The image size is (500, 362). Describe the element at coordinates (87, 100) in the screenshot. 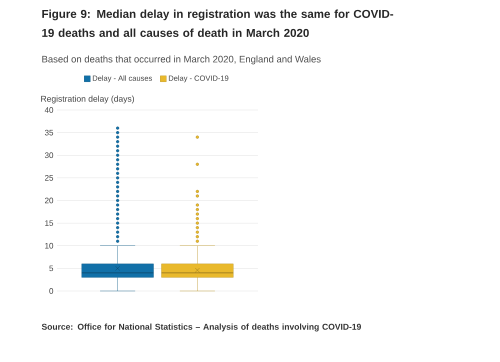

I see `y-axis-title: Registration delay (days)` at that location.